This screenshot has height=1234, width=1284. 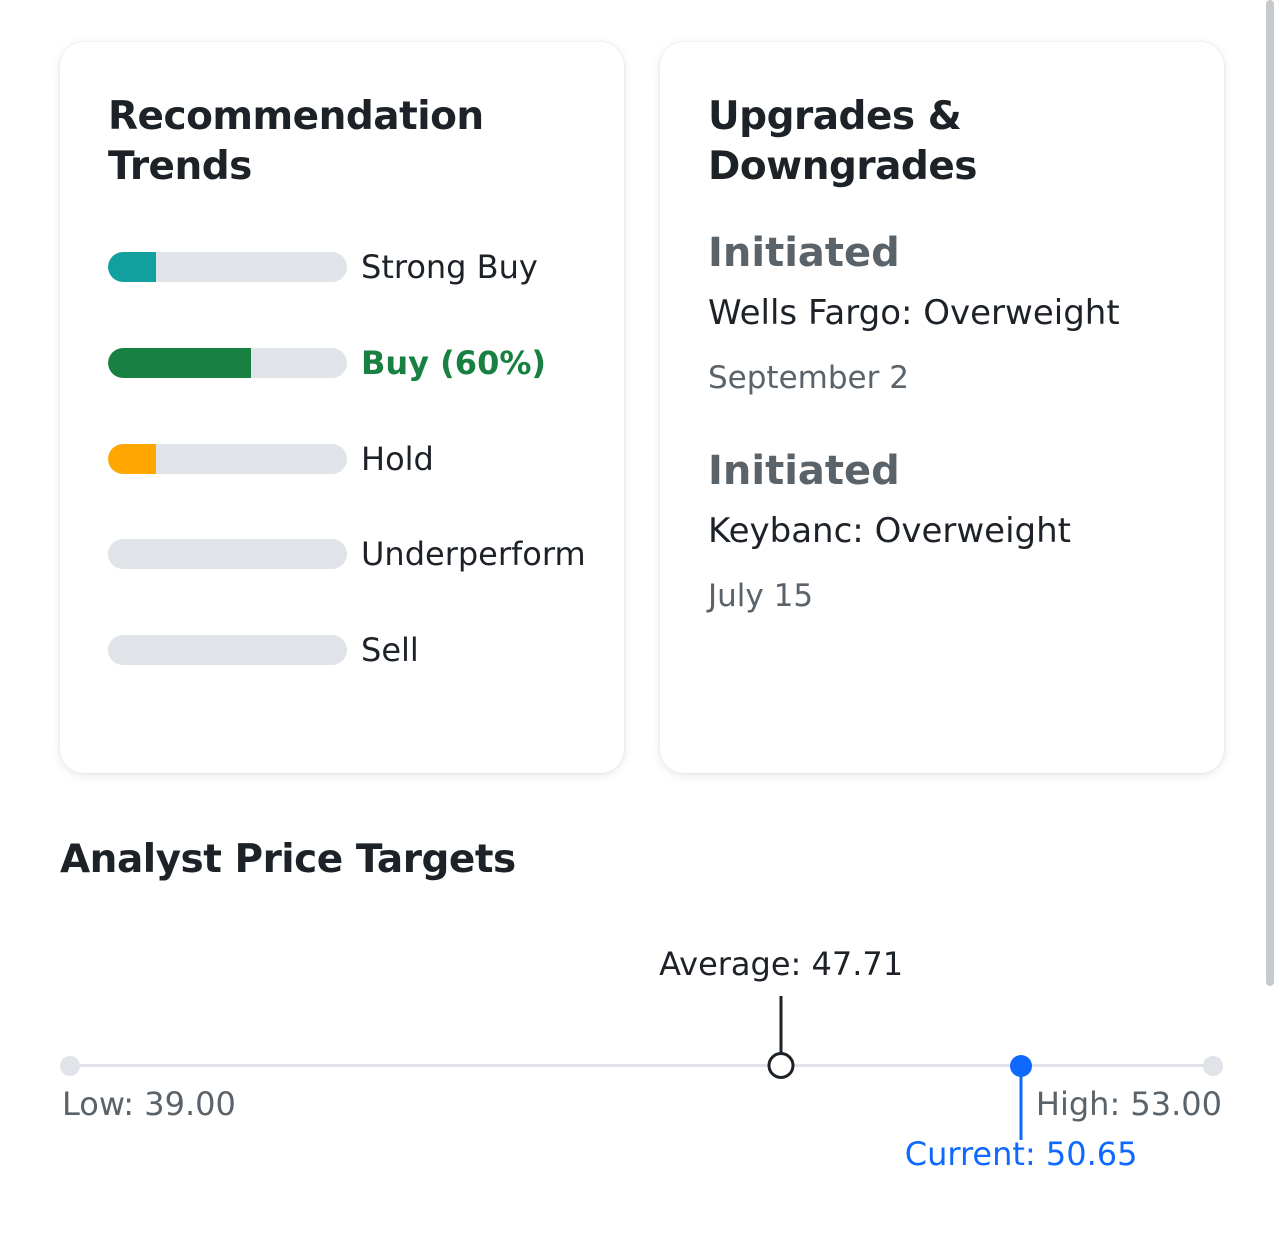 I want to click on high-end-dot, so click(x=1213, y=1066).